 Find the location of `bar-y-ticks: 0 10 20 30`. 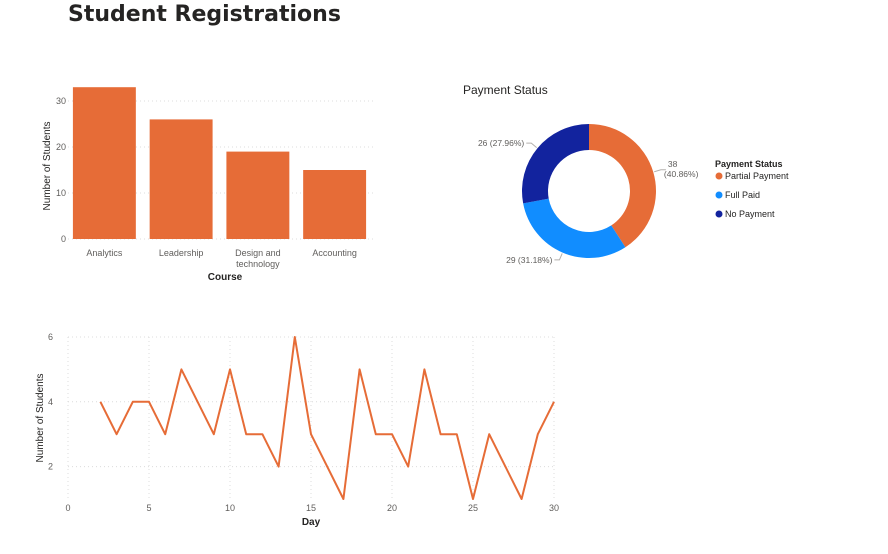

bar-y-ticks: 0 10 20 30 is located at coordinates (61, 170).